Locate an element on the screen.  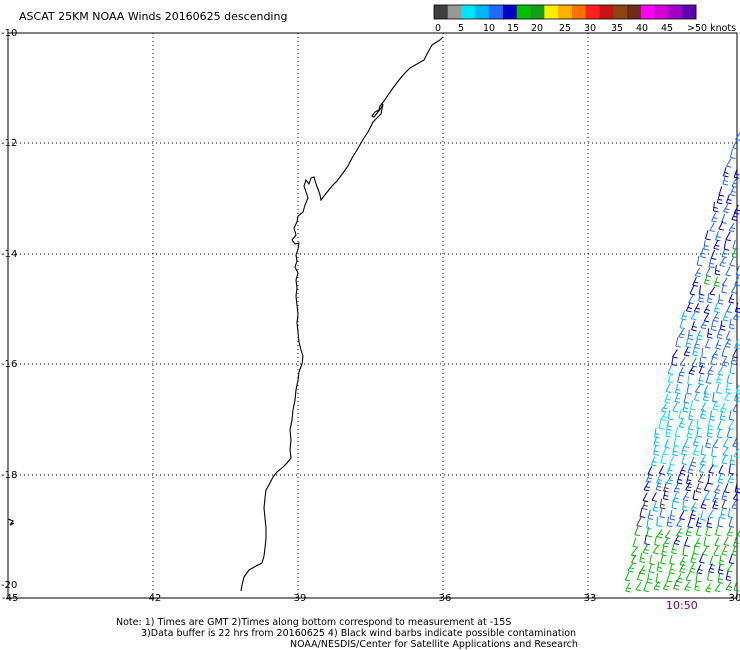
latitude-label: -12 is located at coordinates (9, 143).